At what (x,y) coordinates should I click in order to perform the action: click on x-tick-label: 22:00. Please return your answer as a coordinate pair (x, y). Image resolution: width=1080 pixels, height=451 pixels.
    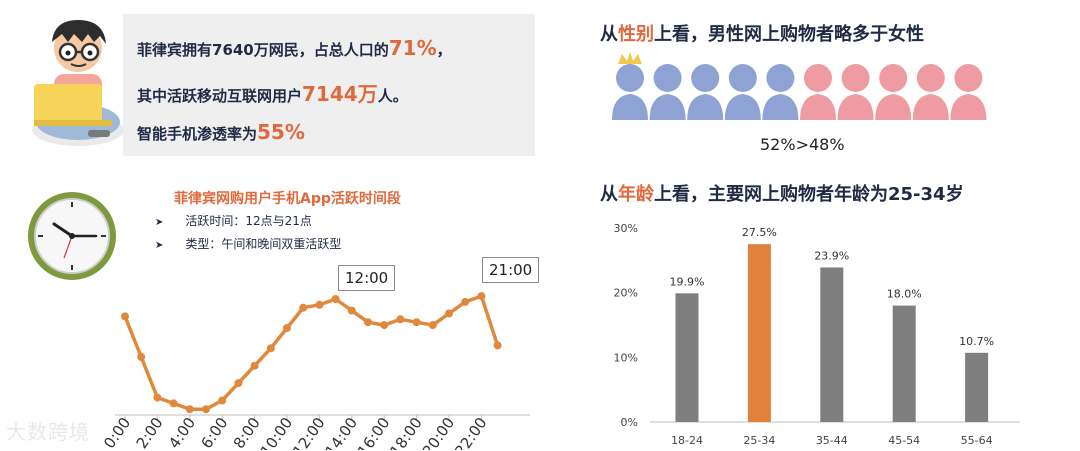
    Looking at the image, I should click on (471, 432).